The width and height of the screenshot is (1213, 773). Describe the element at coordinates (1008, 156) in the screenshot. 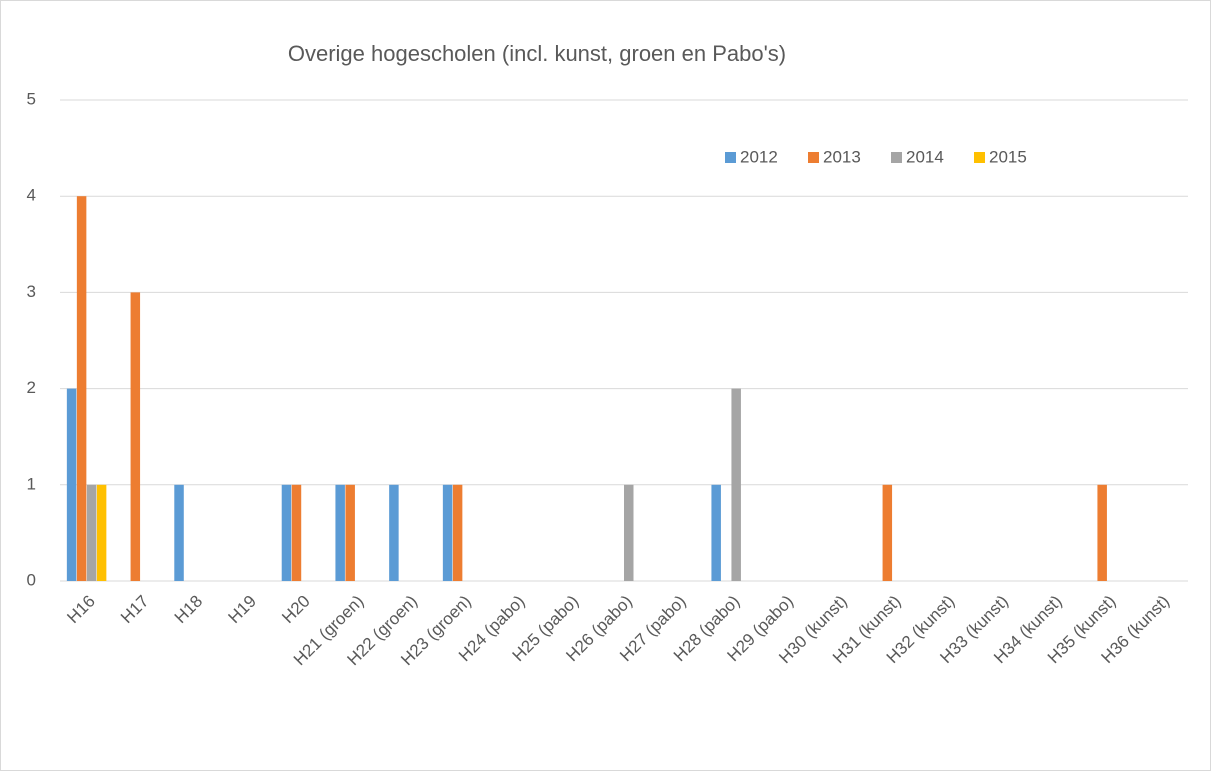

I see `legend-label: 2015` at that location.